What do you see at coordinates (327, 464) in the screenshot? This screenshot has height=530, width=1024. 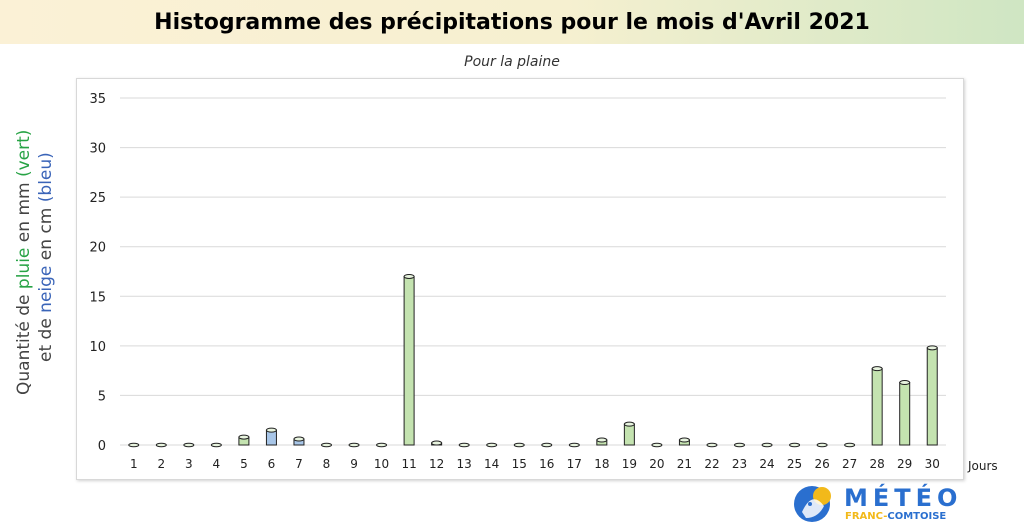 I see `x-tick-label: 8` at bounding box center [327, 464].